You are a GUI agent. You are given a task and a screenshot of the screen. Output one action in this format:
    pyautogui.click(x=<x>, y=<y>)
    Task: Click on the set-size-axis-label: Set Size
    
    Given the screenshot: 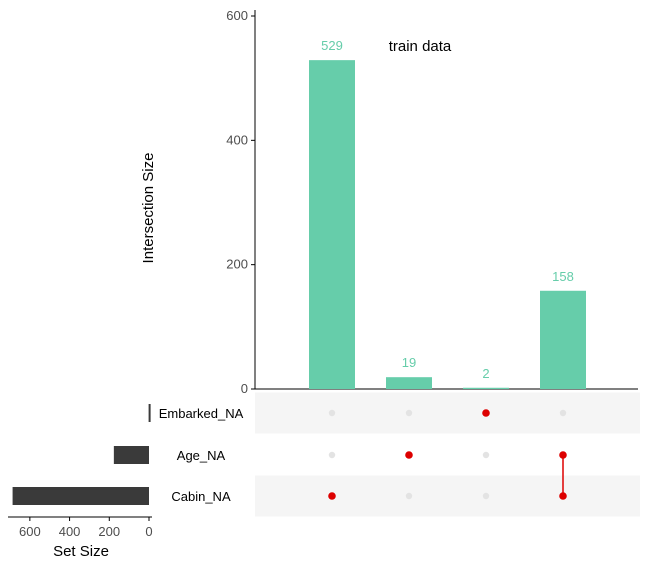 What is the action you would take?
    pyautogui.click(x=81, y=551)
    